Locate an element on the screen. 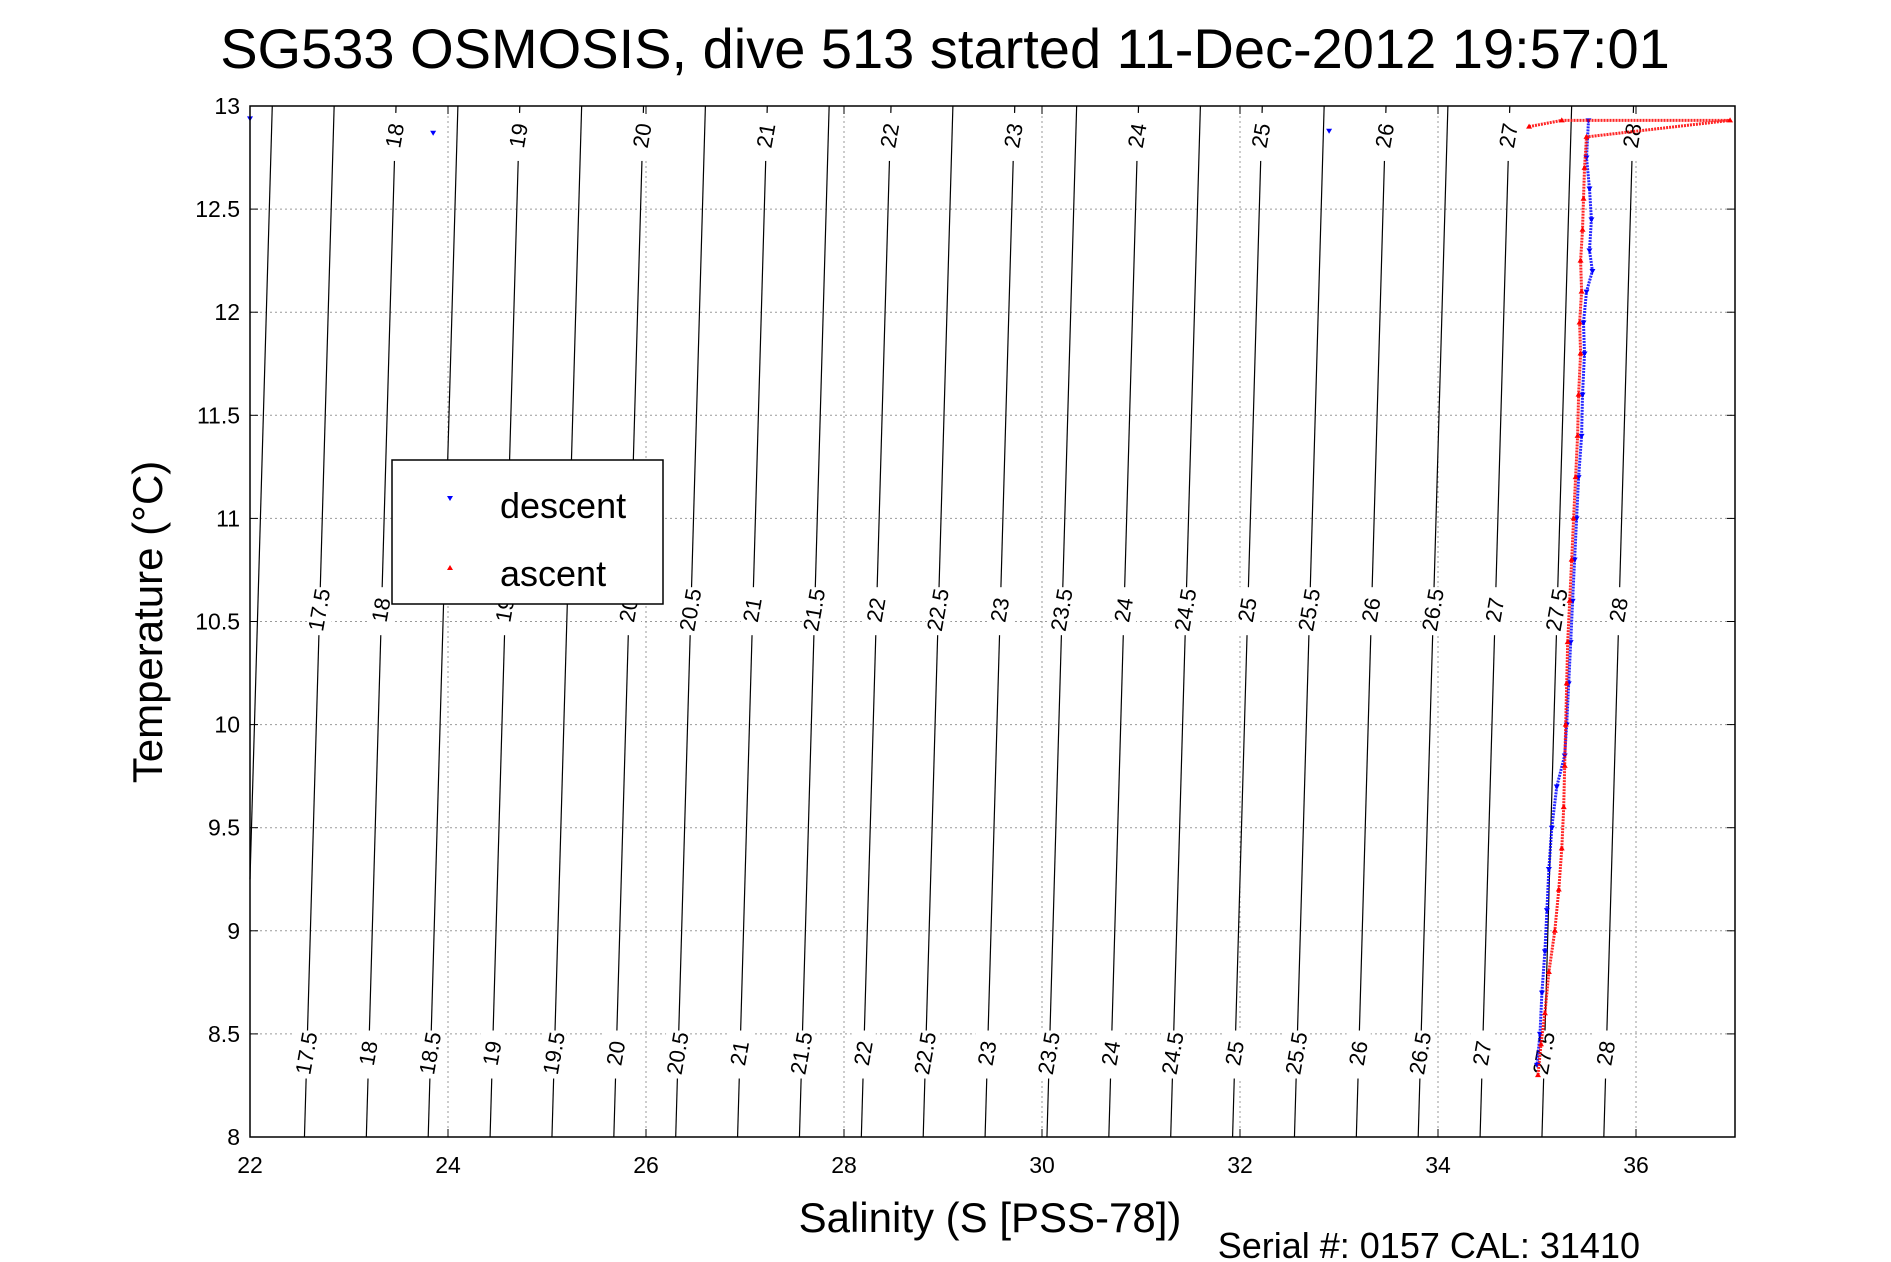  y-tick-label: 11 is located at coordinates (228, 518).